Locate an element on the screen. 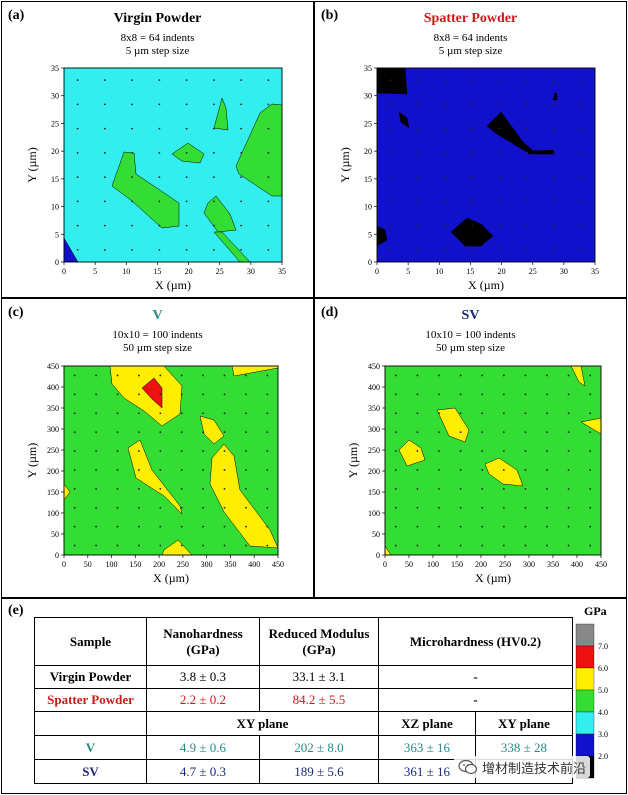 This screenshot has height=795, width=628. row-nano: 3.8 ± 0.3 is located at coordinates (203, 677).